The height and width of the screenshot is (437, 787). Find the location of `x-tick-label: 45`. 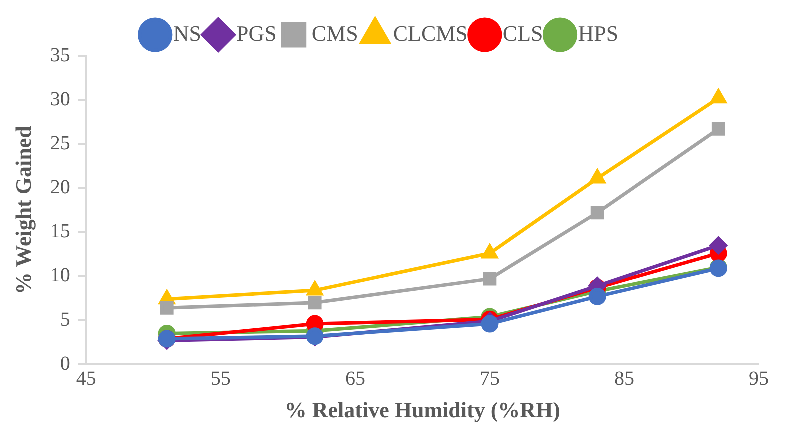

x-tick-label: 45 is located at coordinates (86, 379).